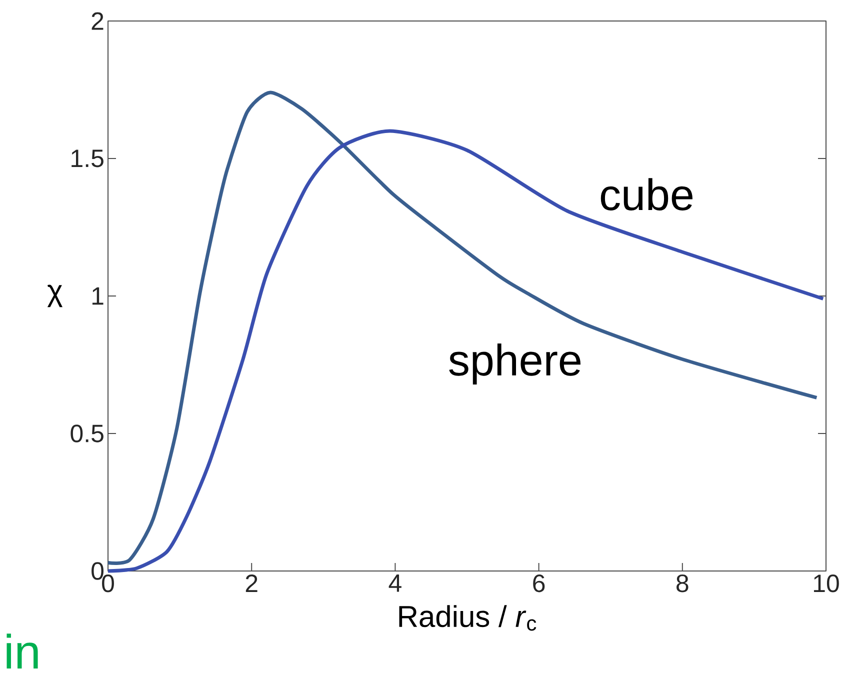 The height and width of the screenshot is (676, 848). Describe the element at coordinates (682, 583) in the screenshot. I see `x-tick-label: 8` at that location.